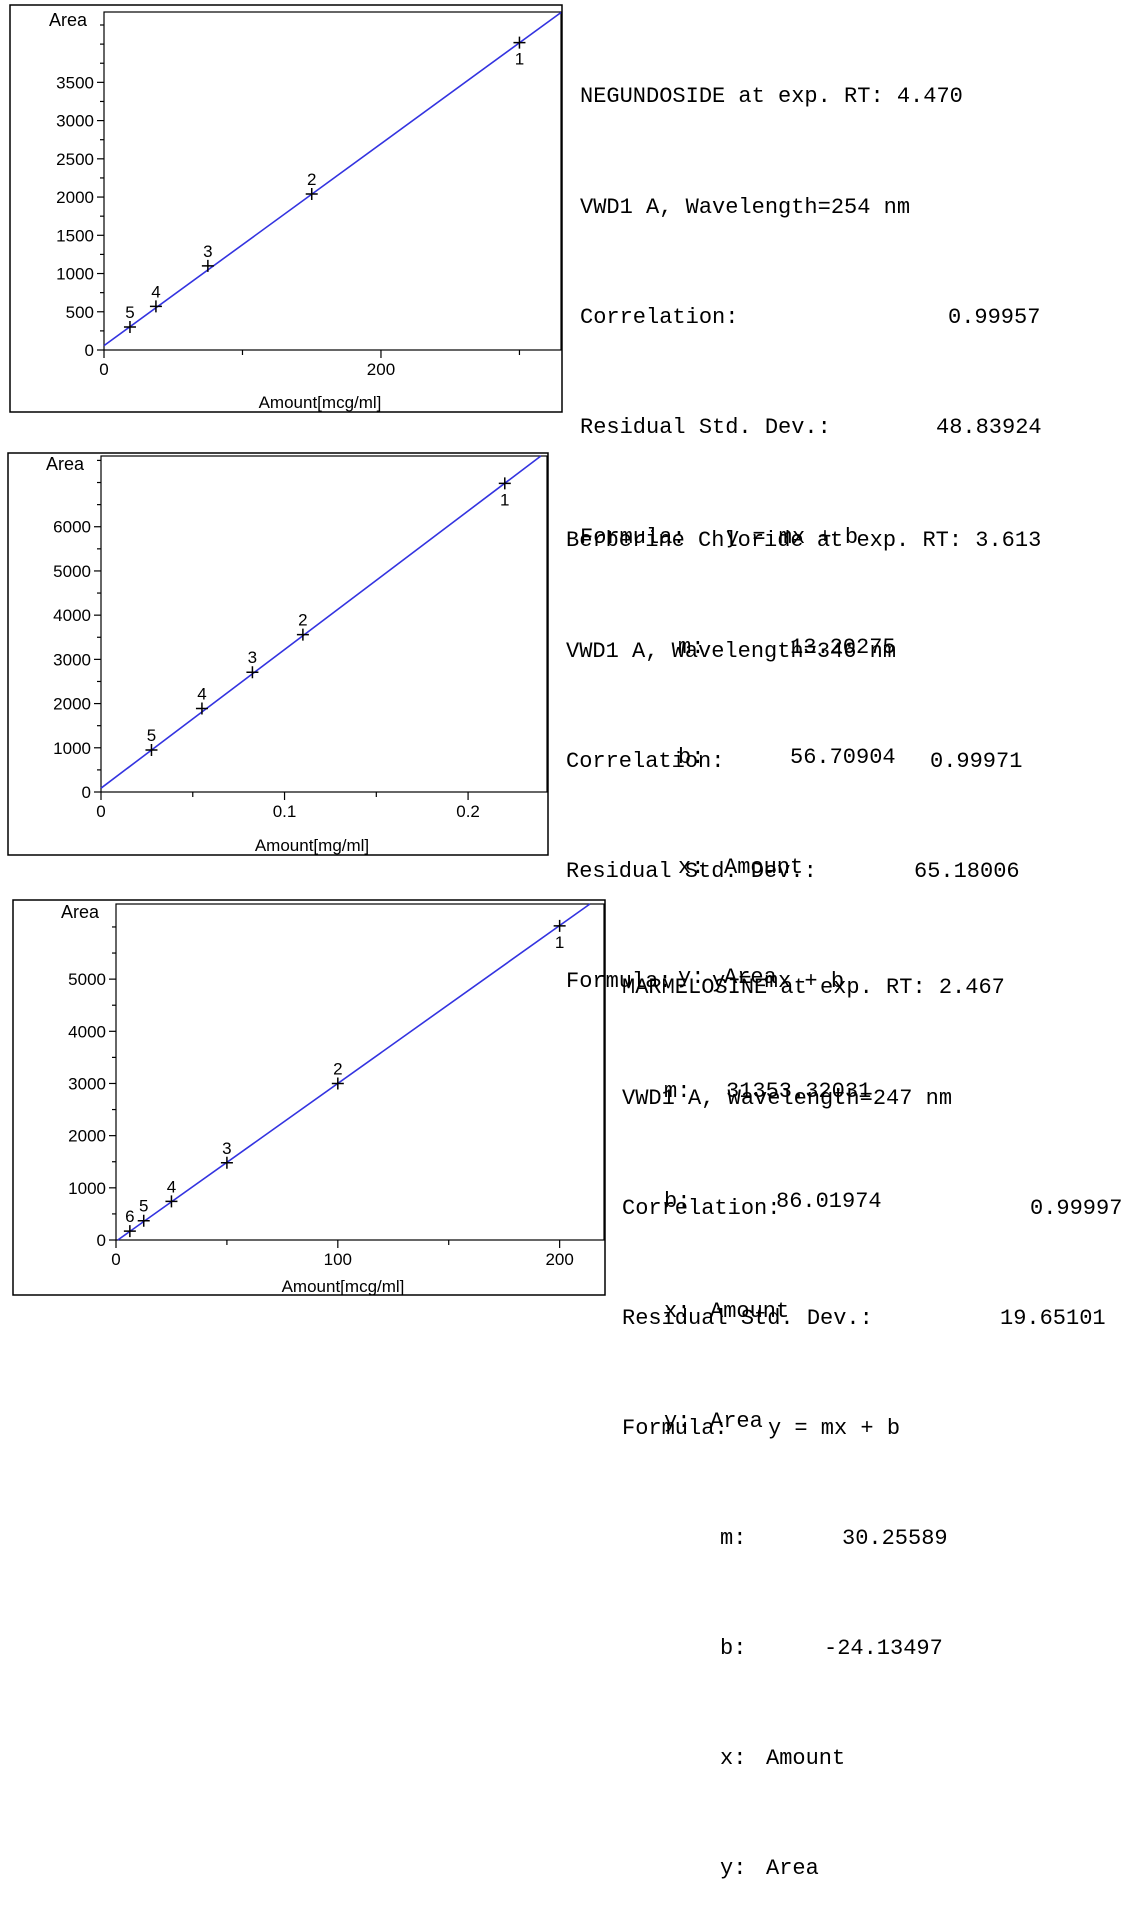  Describe the element at coordinates (829, 1202) in the screenshot. I see `info-b-value: 86.01974` at that location.